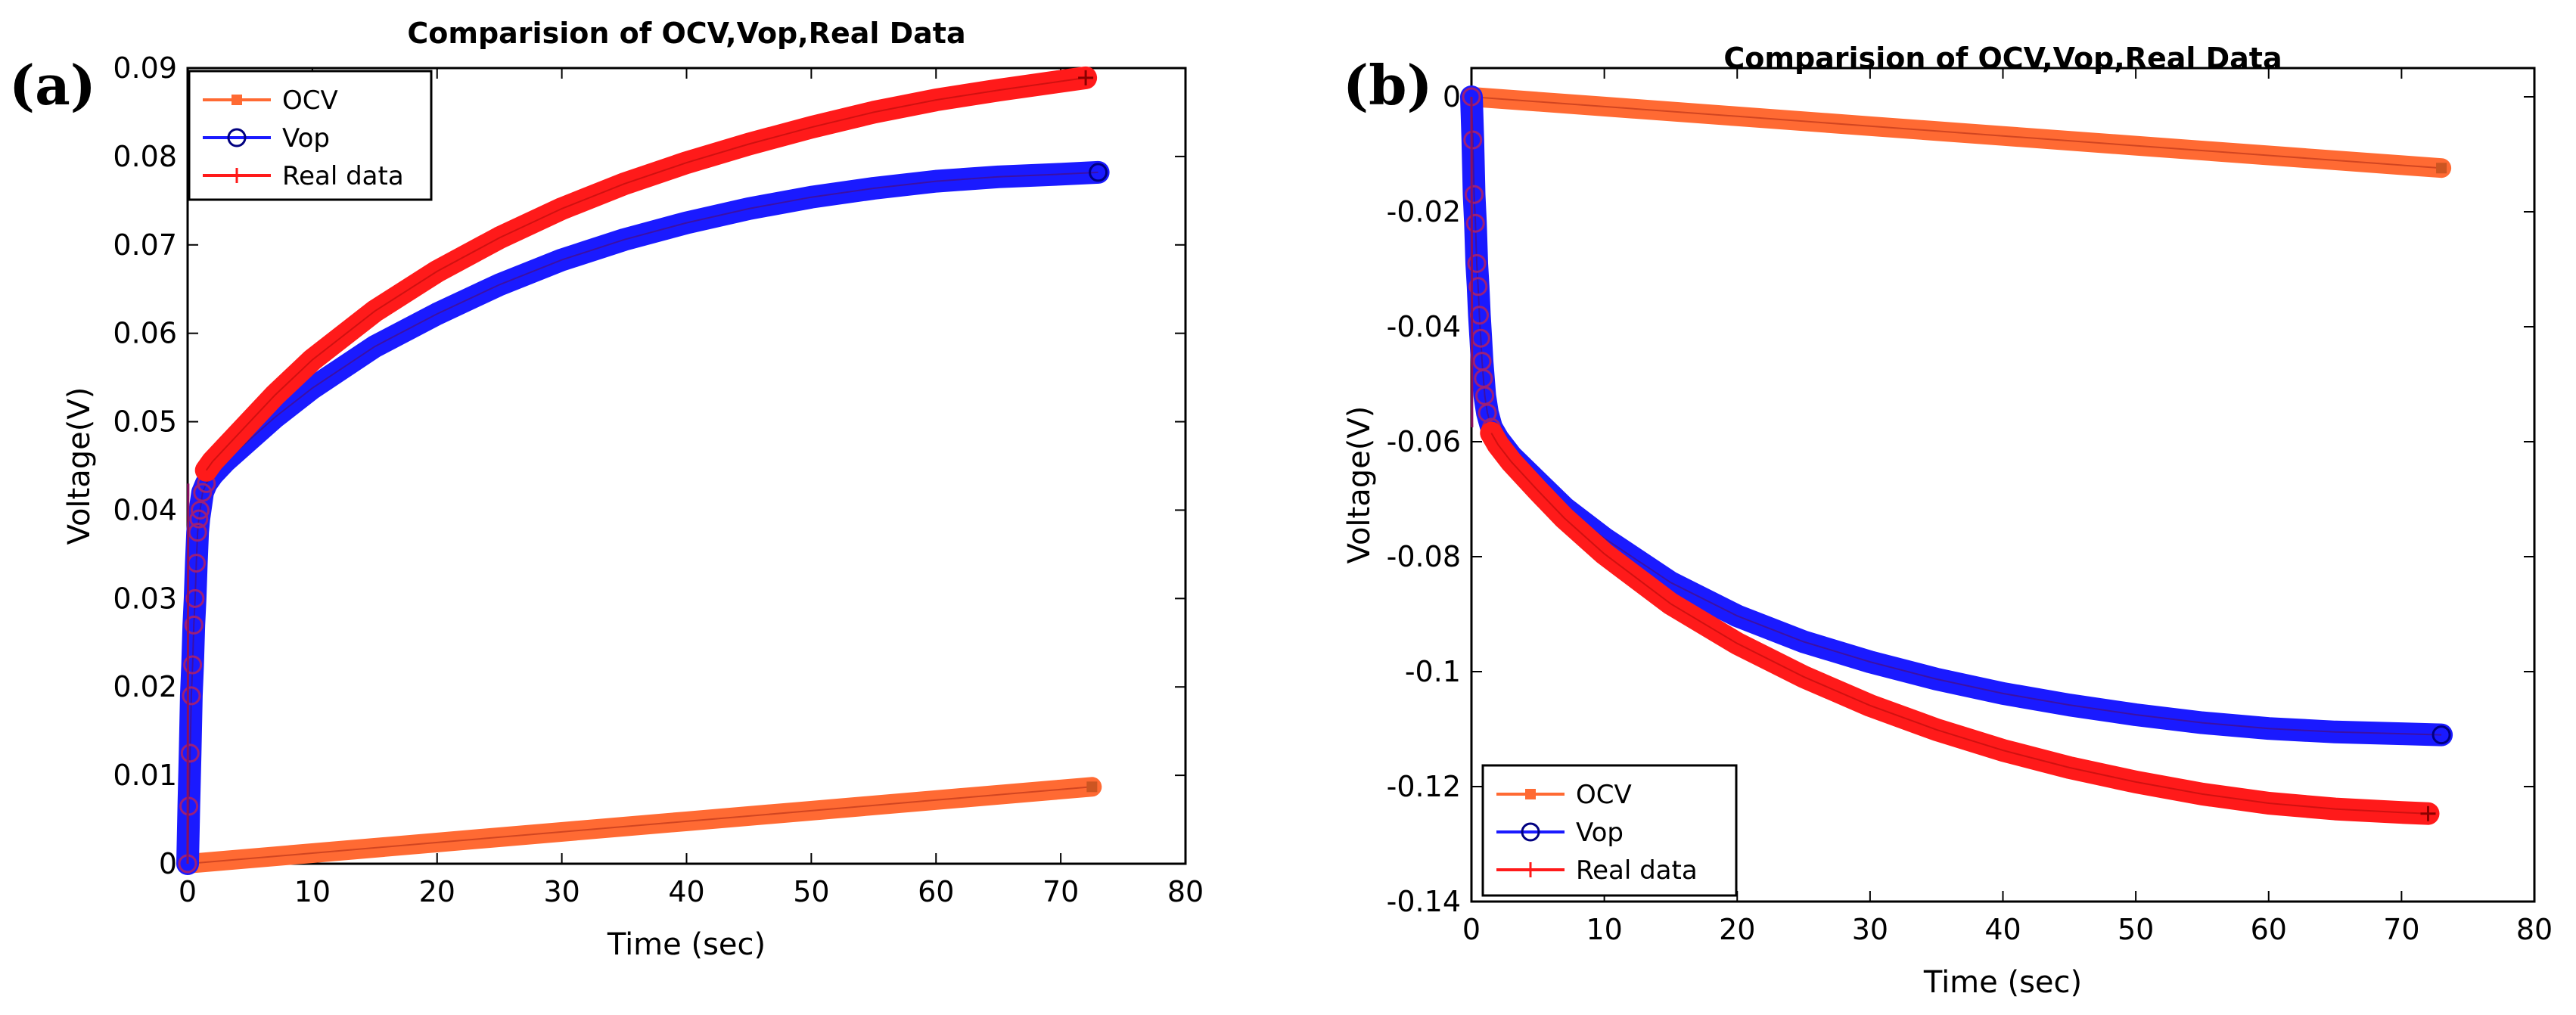 The width and height of the screenshot is (2576, 1015). Describe the element at coordinates (1424, 326) in the screenshot. I see `y-tick-label: -0.04` at that location.